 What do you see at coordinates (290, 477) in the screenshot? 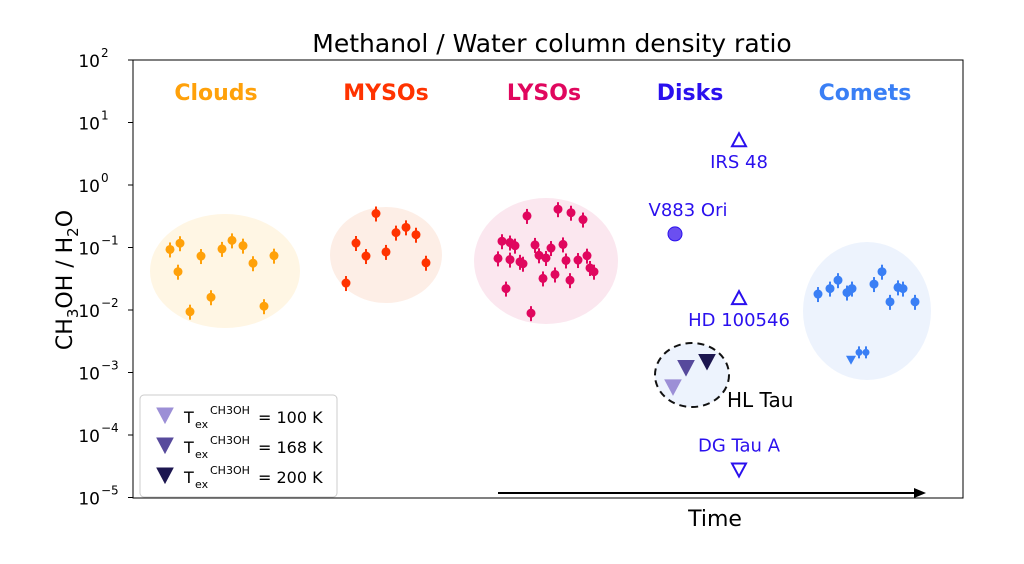
I see `legend-entry: = 200 K` at bounding box center [290, 477].